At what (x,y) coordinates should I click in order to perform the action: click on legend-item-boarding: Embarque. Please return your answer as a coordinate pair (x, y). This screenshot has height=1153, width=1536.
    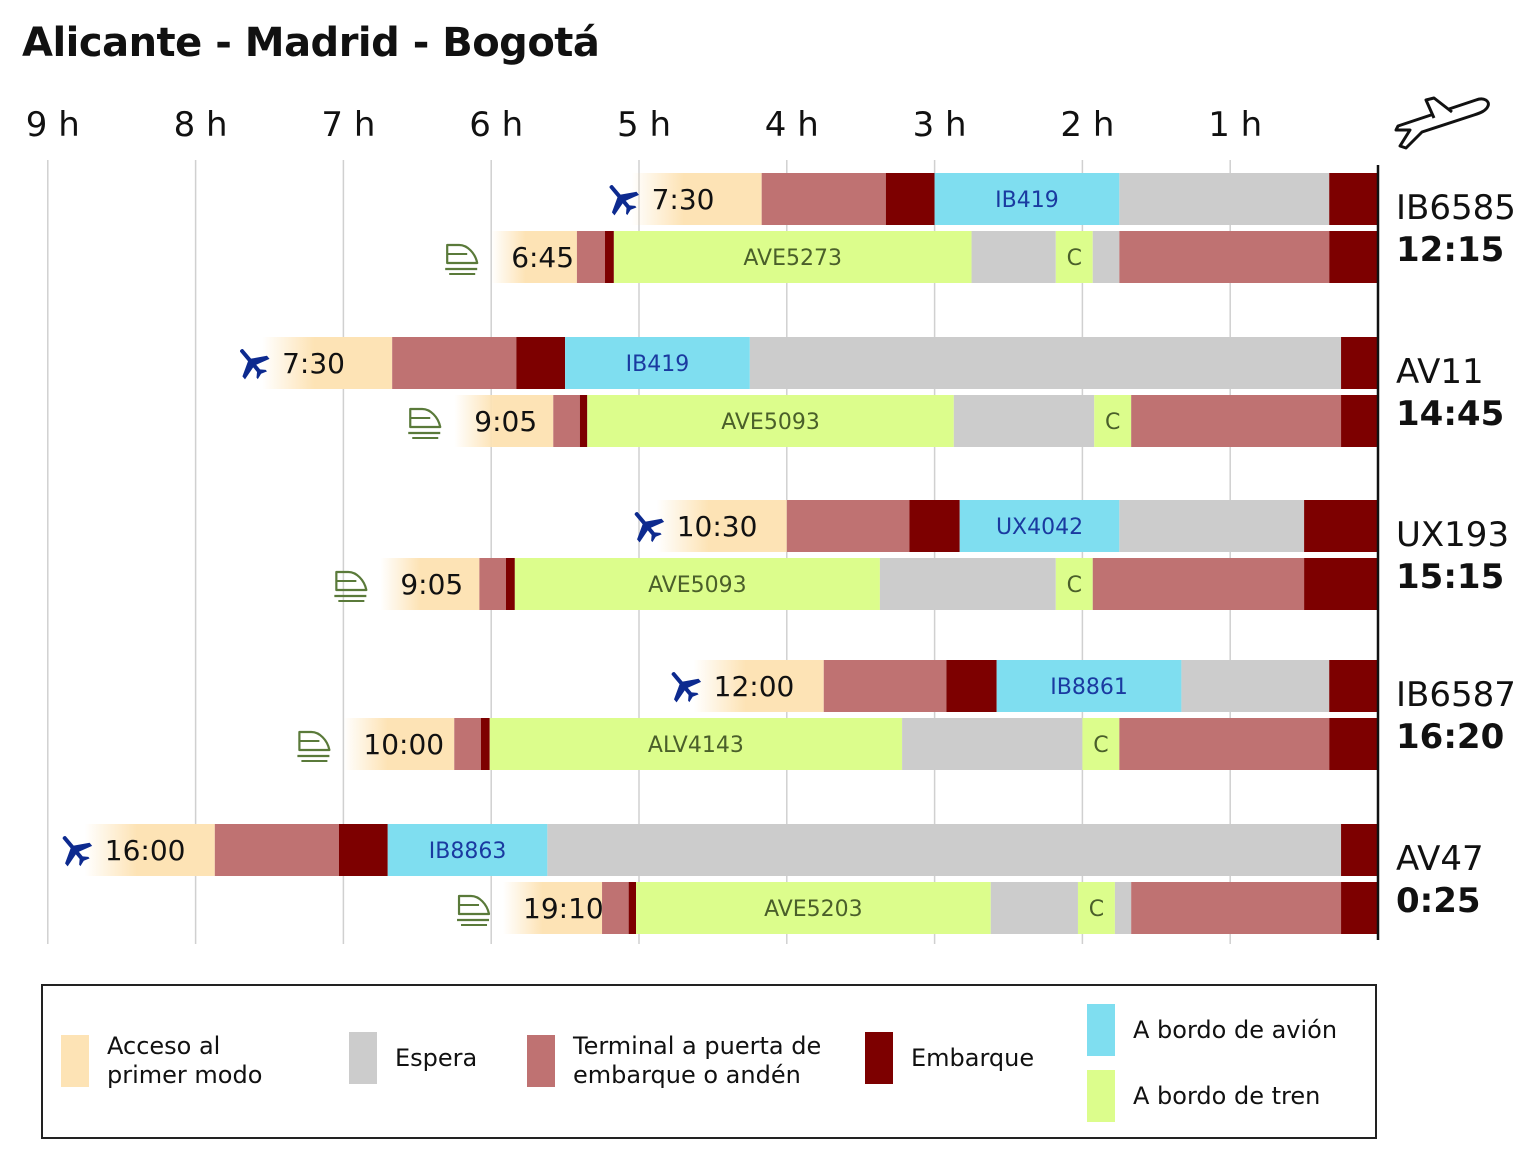
    Looking at the image, I should click on (949, 1058).